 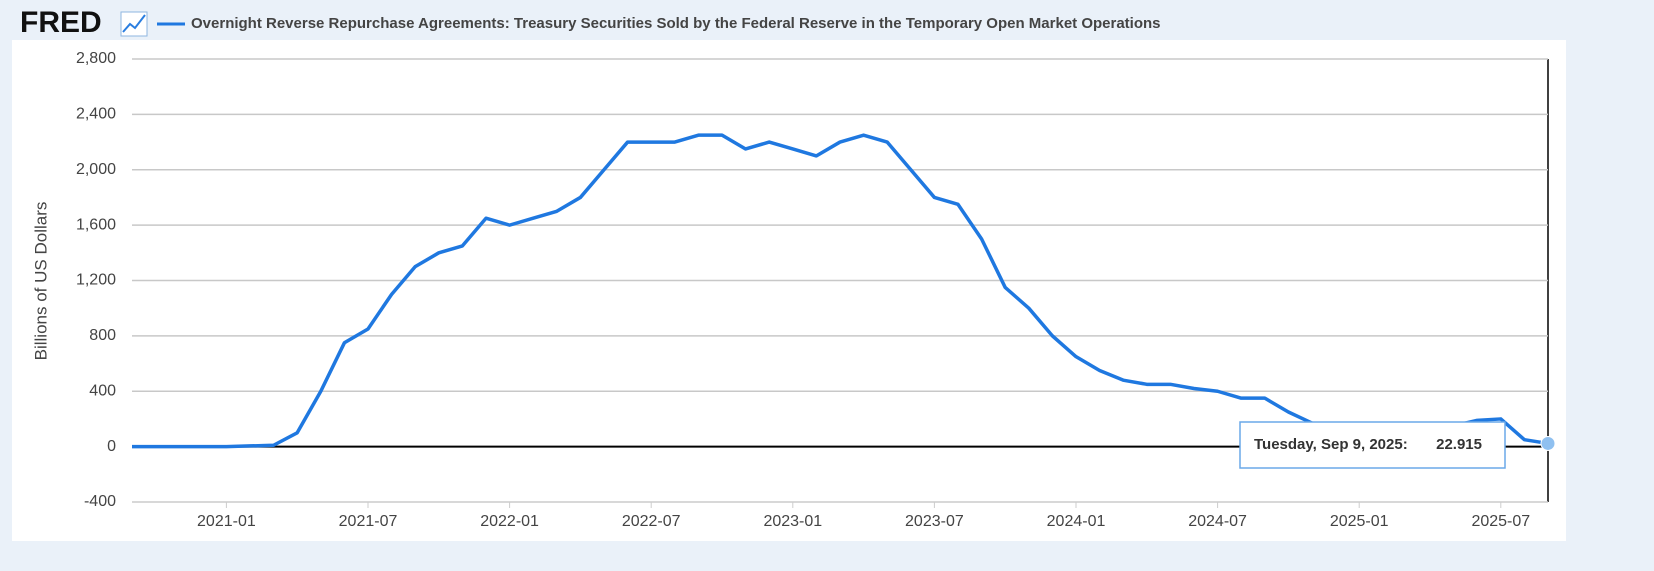 I want to click on x-tick-label: 2022-01, so click(x=509, y=521).